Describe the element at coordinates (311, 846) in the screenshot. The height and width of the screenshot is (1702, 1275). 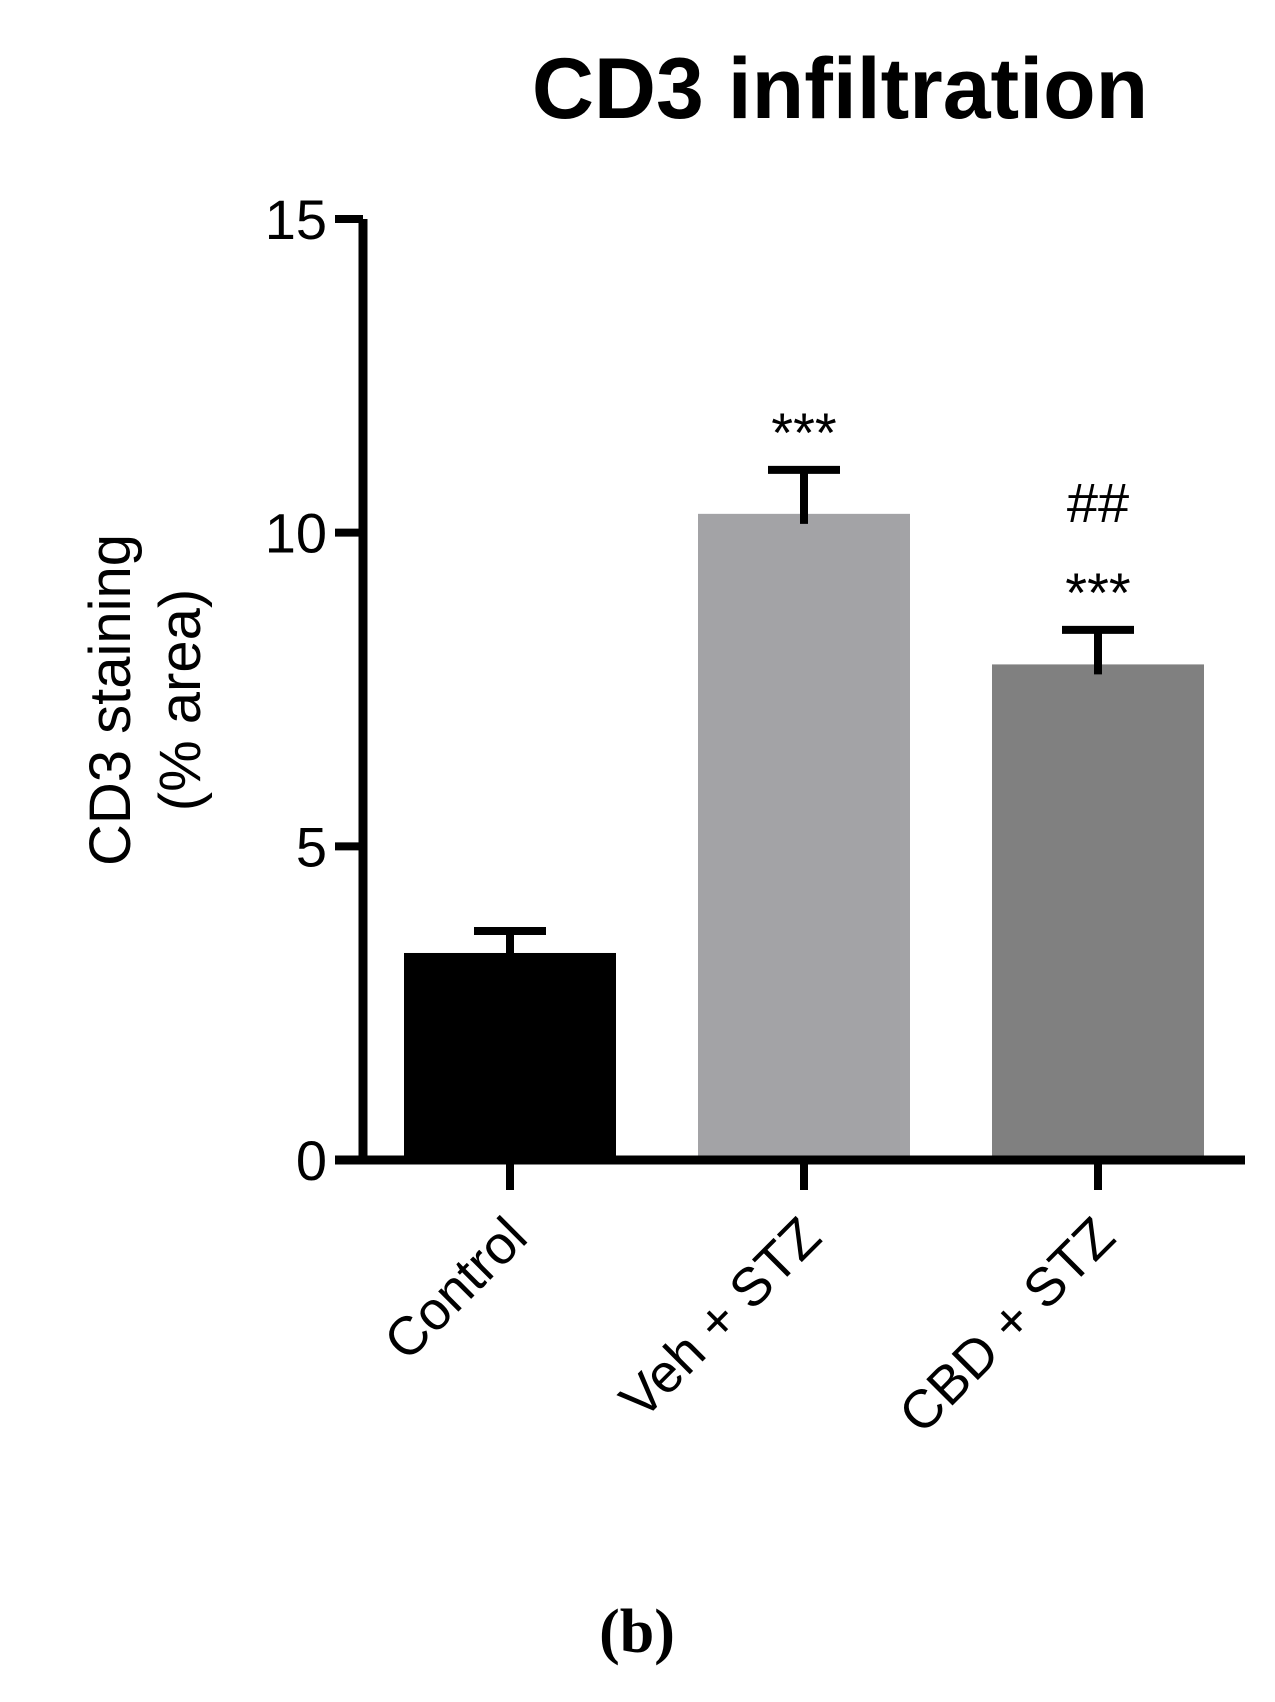
I see `y-tick-label: 5` at that location.